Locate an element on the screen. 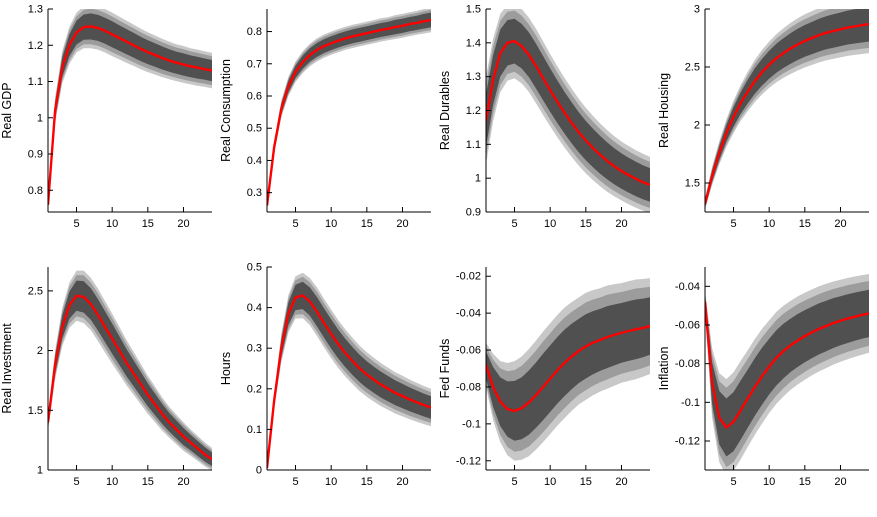  y-tick-label: 0 is located at coordinates (259, 471).